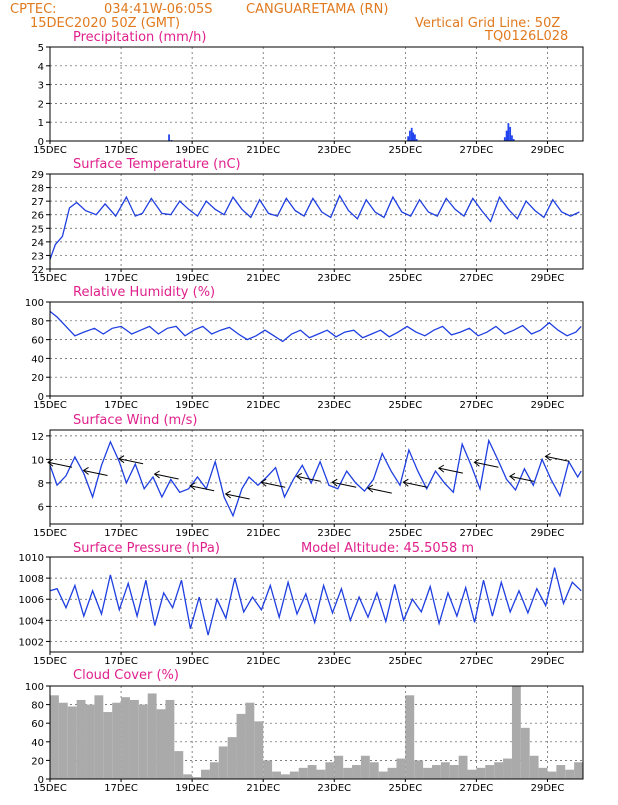 The height and width of the screenshot is (805, 618). What do you see at coordinates (41, 123) in the screenshot?
I see `precipitation-ytick-label: 1` at bounding box center [41, 123].